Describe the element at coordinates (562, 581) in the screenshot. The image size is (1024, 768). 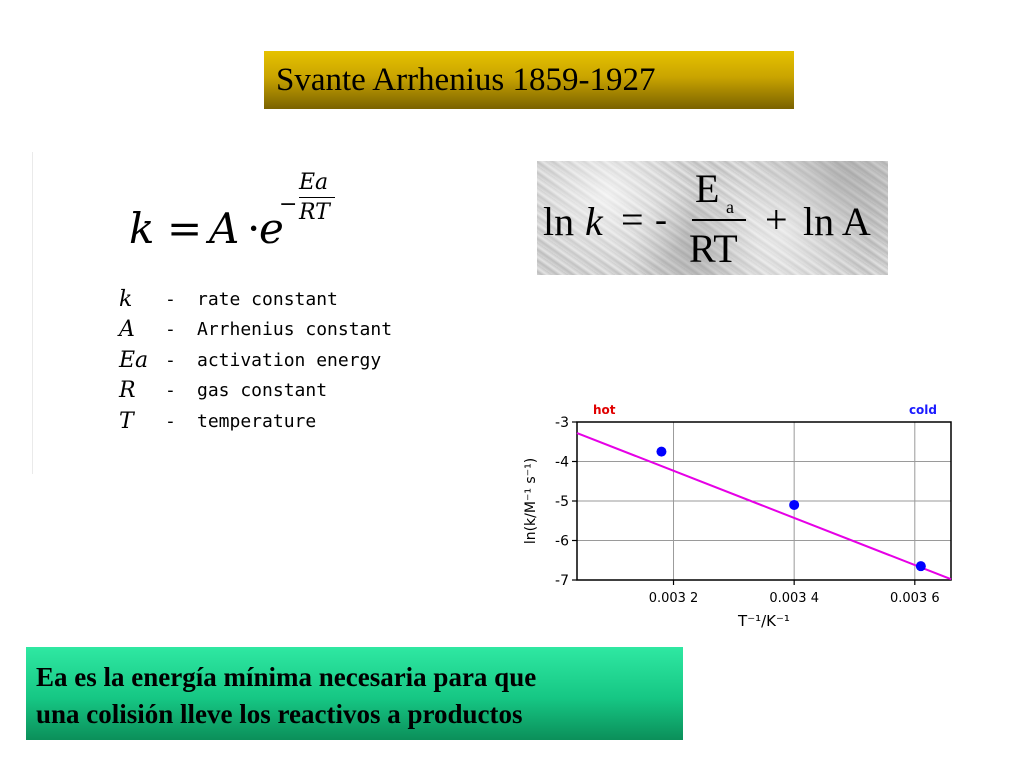
I see `y-tick-label: -7` at that location.